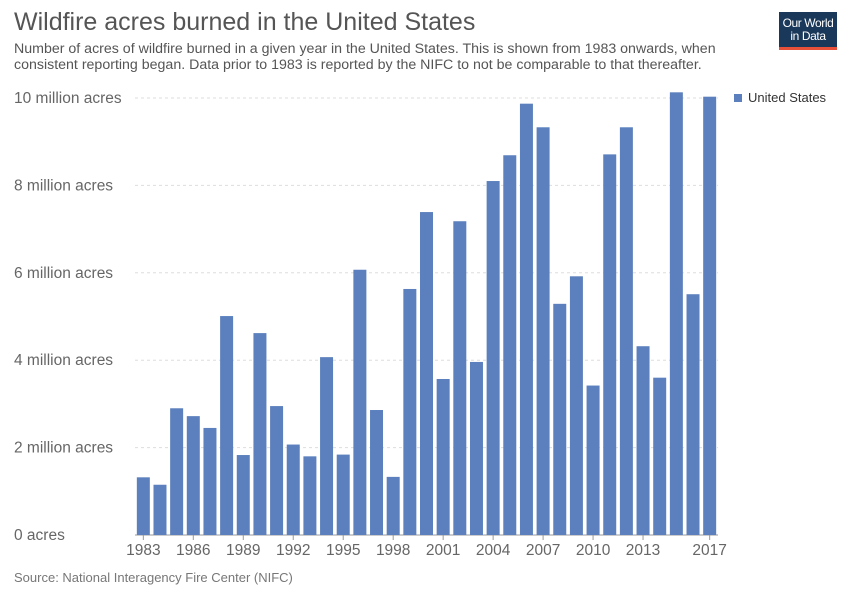 The image size is (850, 600). What do you see at coordinates (709, 550) in the screenshot?
I see `x-tick-label: 2017` at bounding box center [709, 550].